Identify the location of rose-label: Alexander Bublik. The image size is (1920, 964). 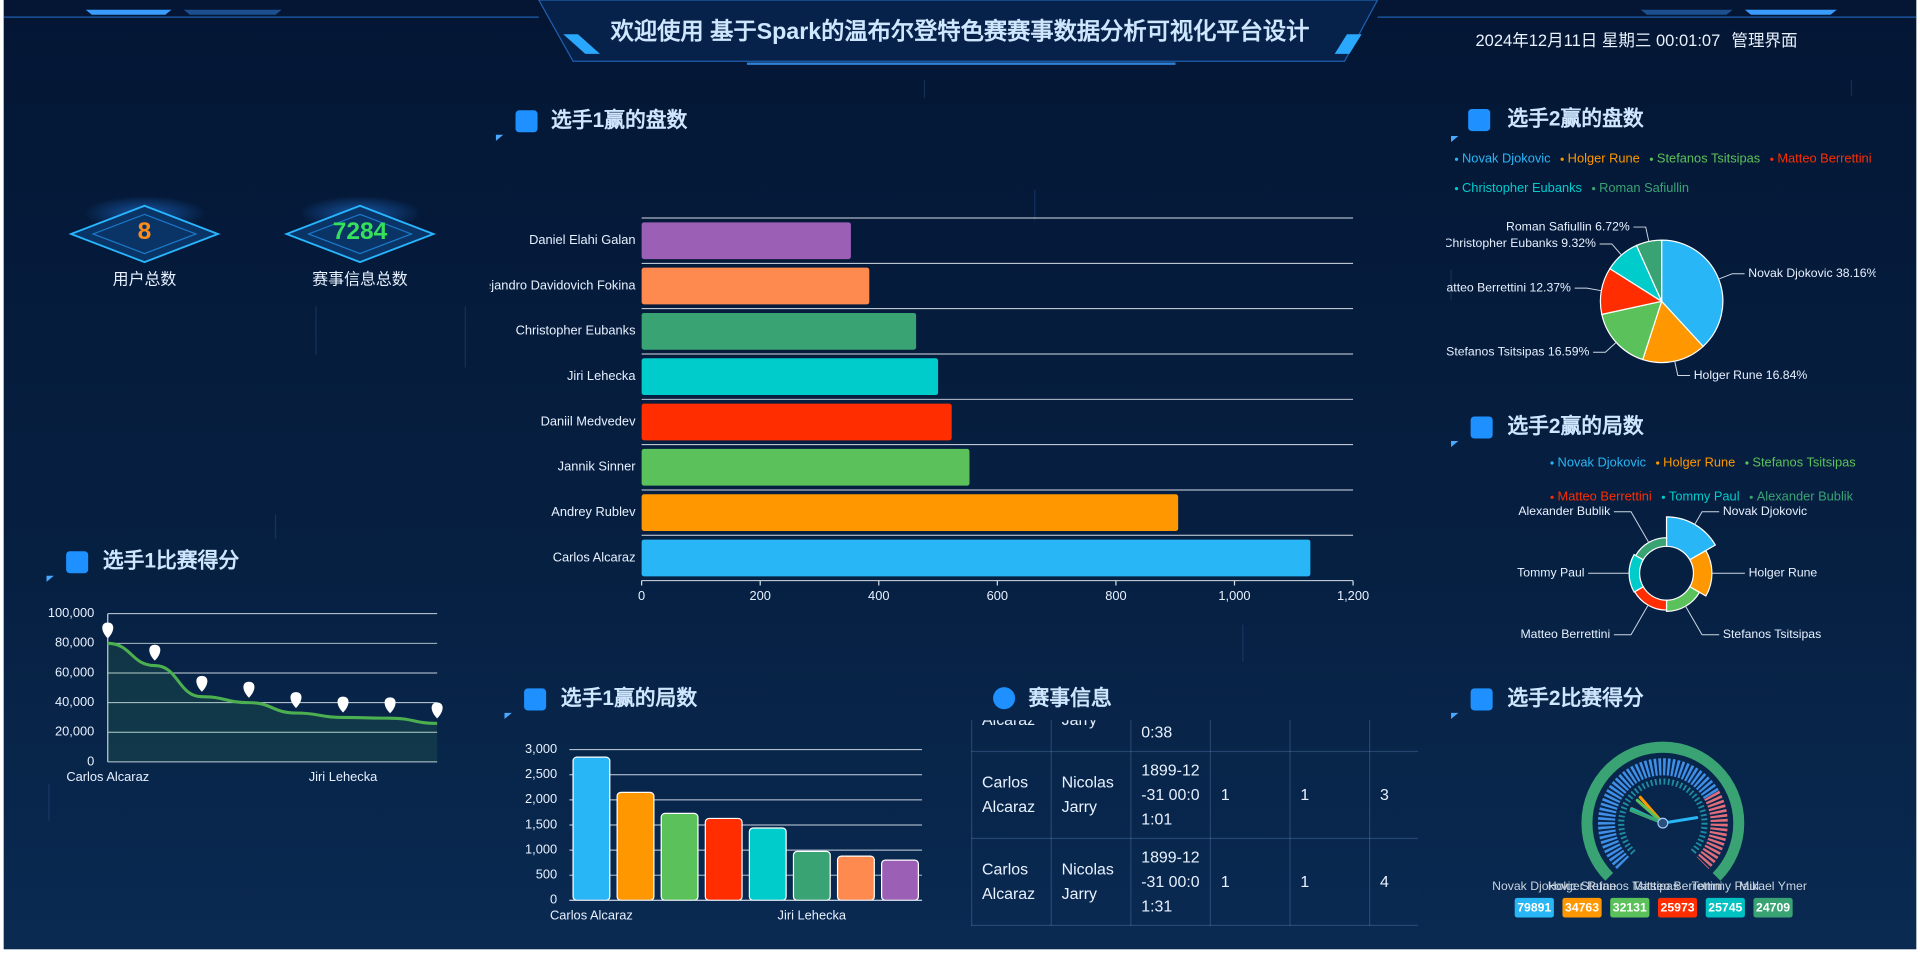
(1564, 511).